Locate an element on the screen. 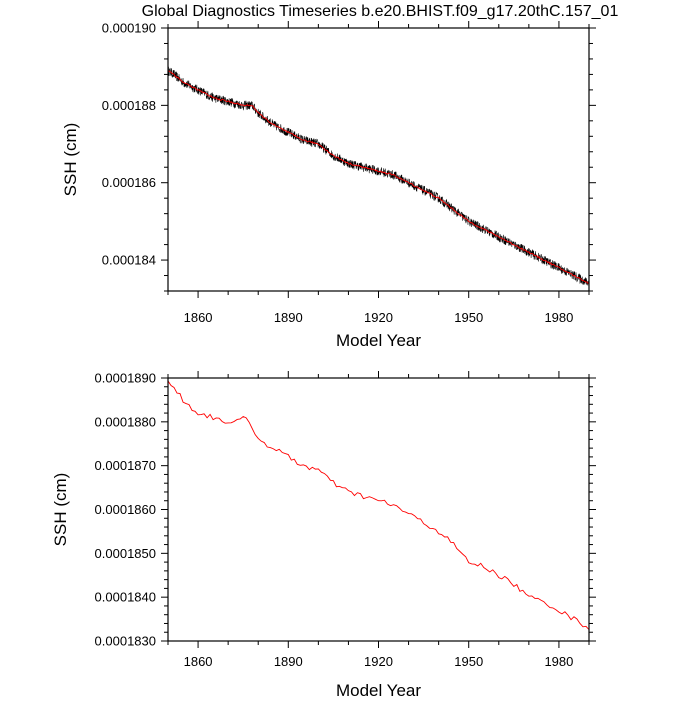 This screenshot has height=705, width=700. y-tick-label: 0.0001880 is located at coordinates (125, 421).